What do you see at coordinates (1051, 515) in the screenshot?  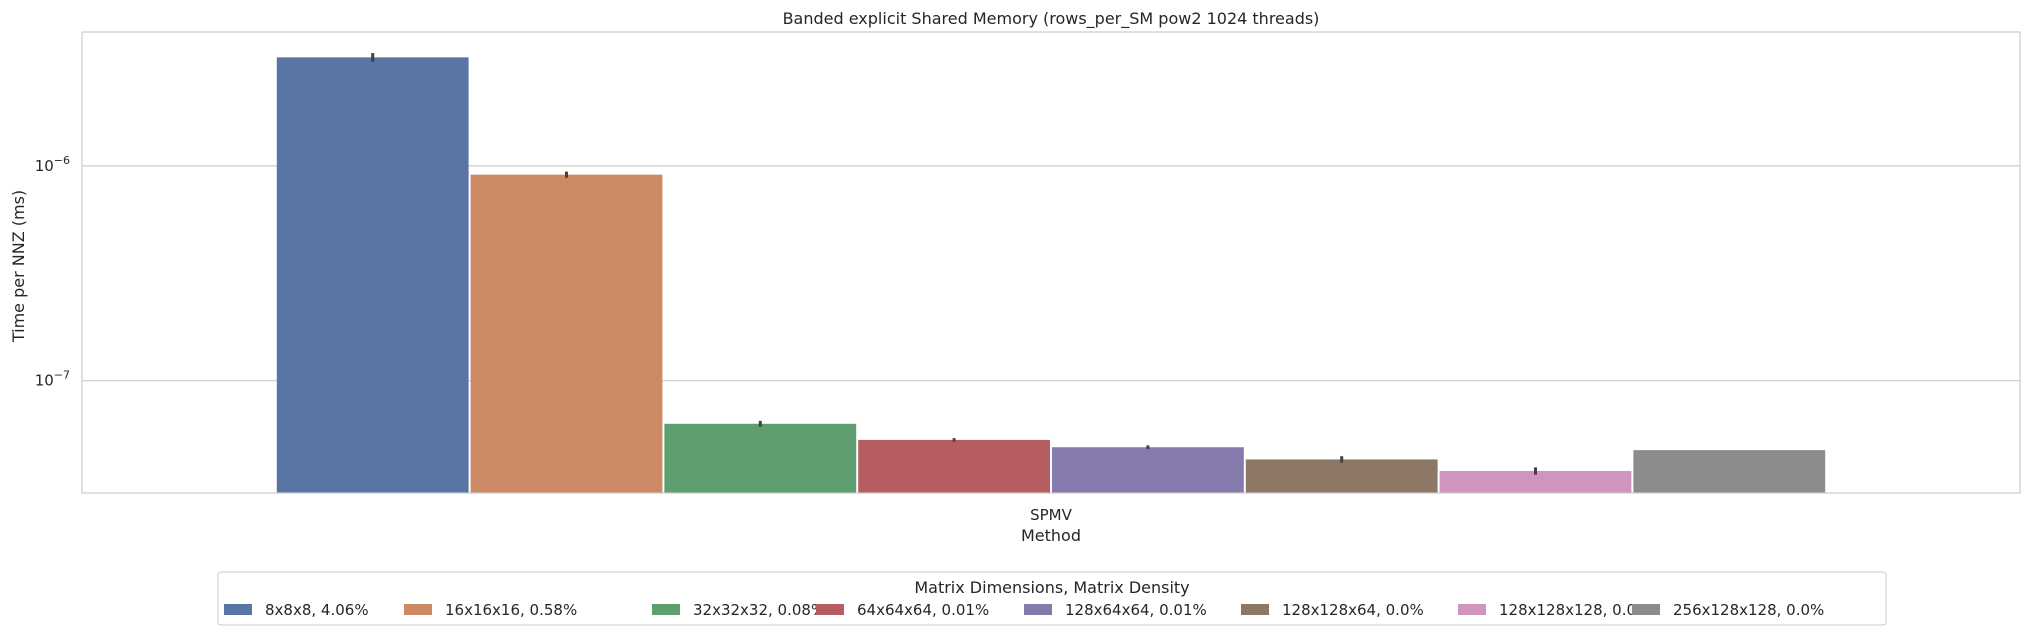 I see `x-tick-label: SPMV` at bounding box center [1051, 515].